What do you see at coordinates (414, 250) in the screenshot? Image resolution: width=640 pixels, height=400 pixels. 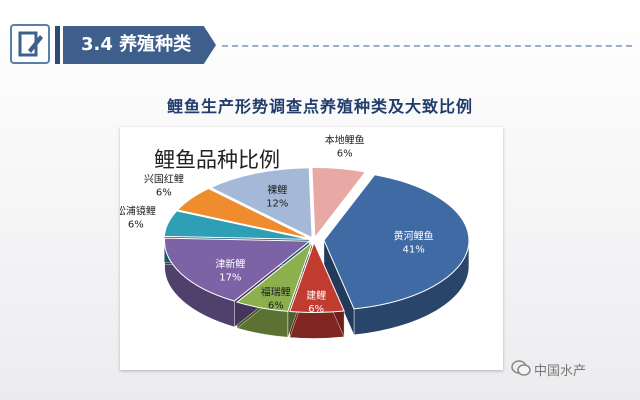 I see `slice-percent: 41%` at bounding box center [414, 250].